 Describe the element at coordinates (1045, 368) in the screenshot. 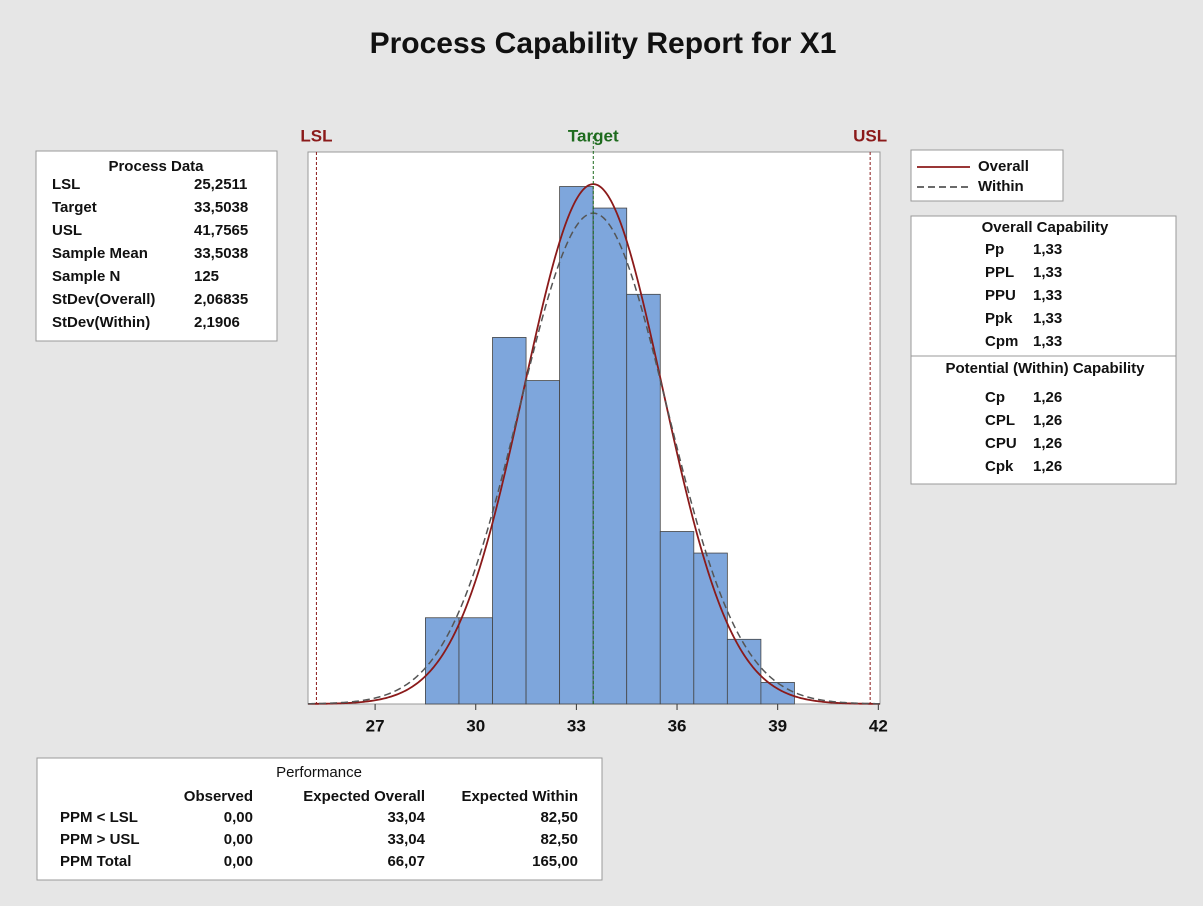

I see `table-title: Potential (Within) Capability` at that location.